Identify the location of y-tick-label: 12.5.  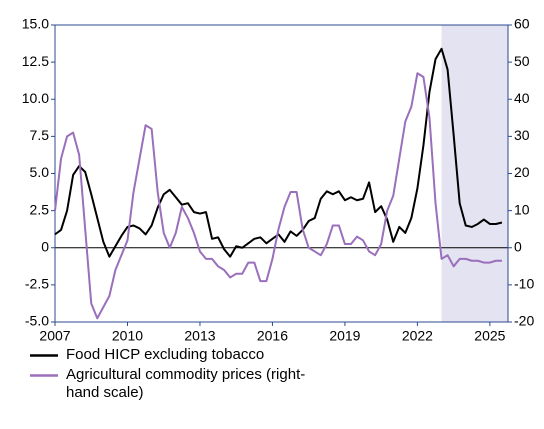
(35, 61).